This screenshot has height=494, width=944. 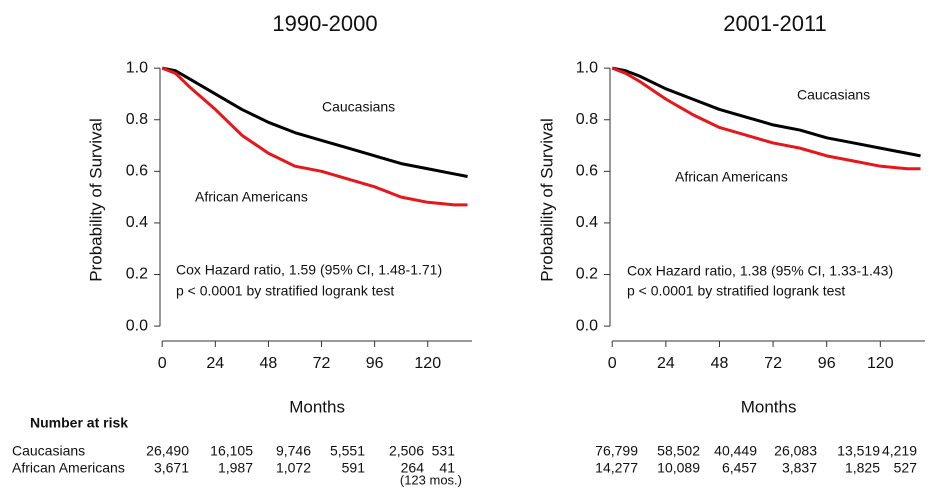 What do you see at coordinates (858, 451) in the screenshot?
I see `risk-count: 13,519` at bounding box center [858, 451].